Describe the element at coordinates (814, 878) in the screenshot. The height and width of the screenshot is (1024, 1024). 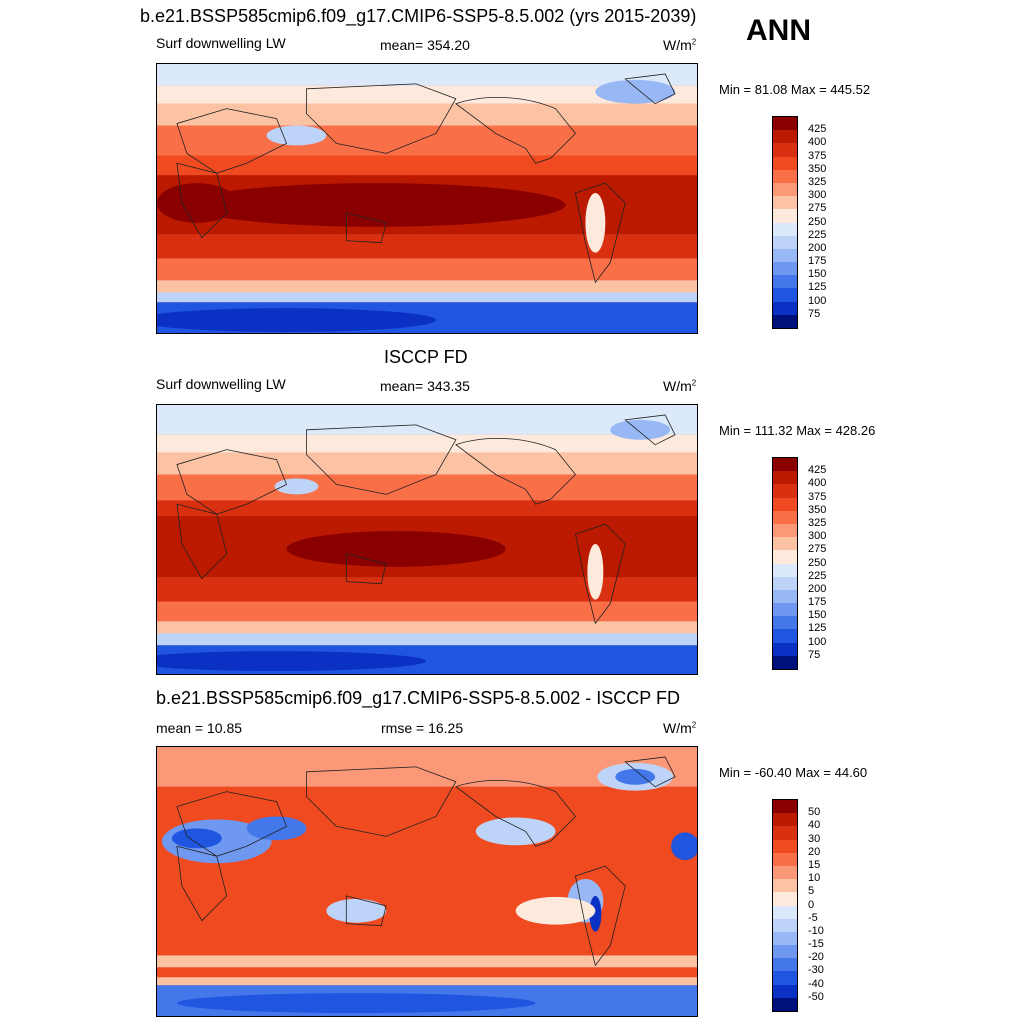
I see `colorbar-tick-label: 10` at that location.